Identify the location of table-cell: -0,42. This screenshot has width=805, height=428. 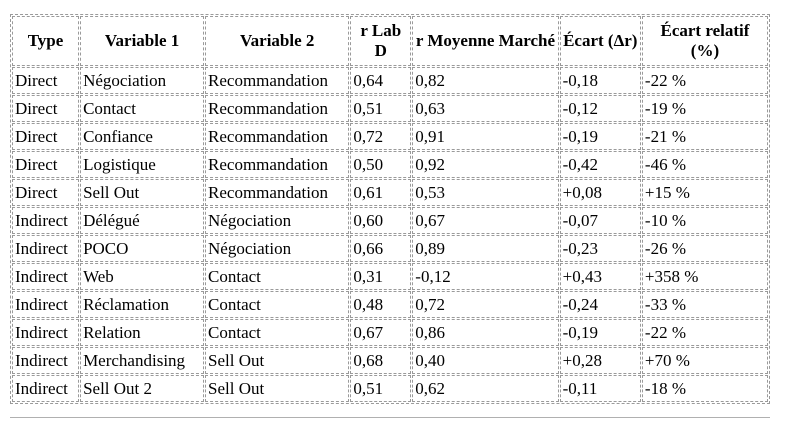
(600, 164).